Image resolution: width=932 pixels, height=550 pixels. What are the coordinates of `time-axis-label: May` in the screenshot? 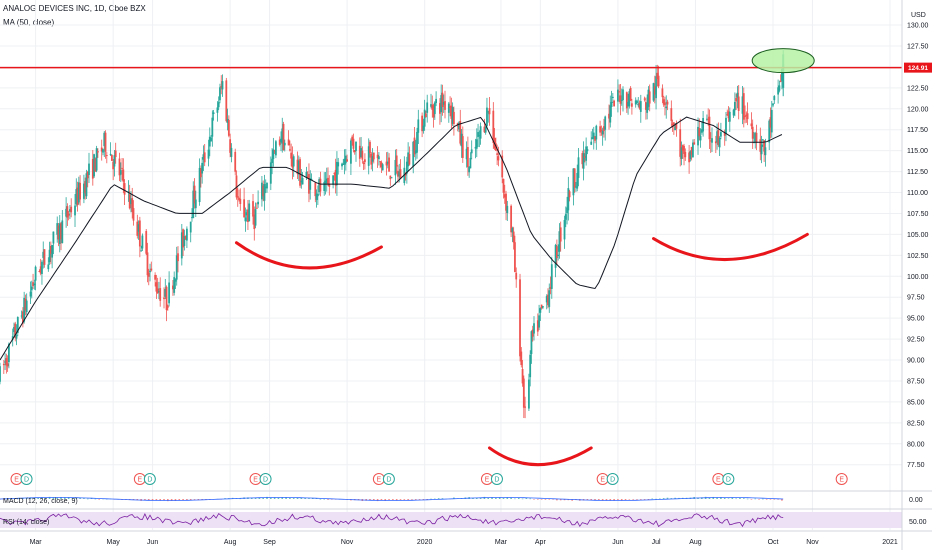 It's located at (114, 542).